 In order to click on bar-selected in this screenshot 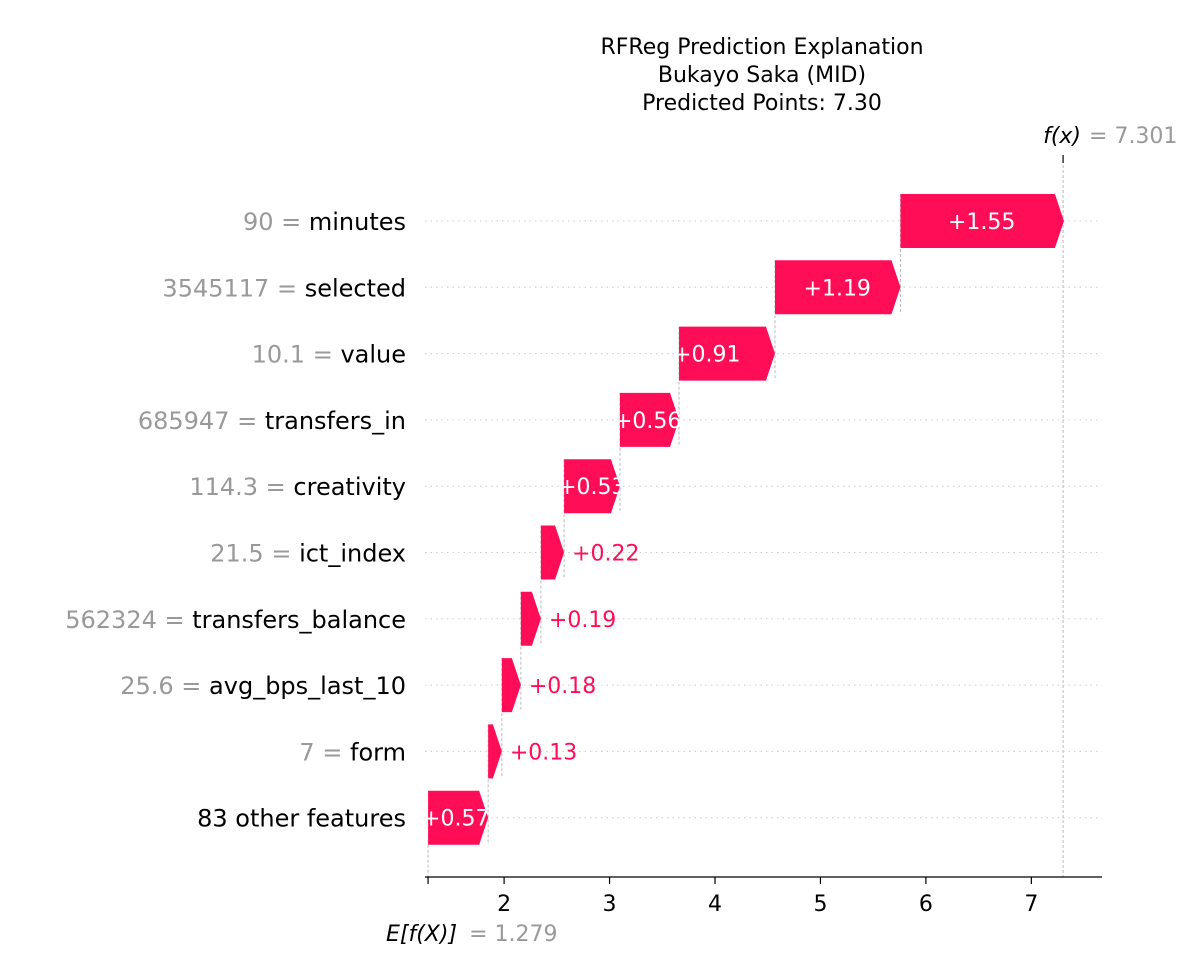, I will do `click(837, 287)`.